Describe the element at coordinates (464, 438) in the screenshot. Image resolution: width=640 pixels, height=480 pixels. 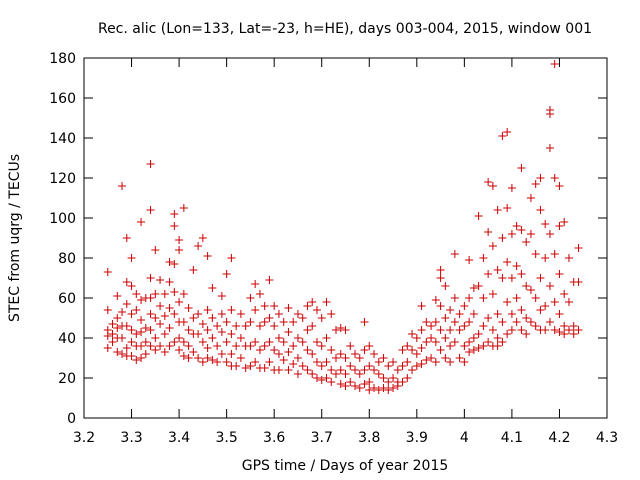
I see `x-tick-label: 4` at that location.